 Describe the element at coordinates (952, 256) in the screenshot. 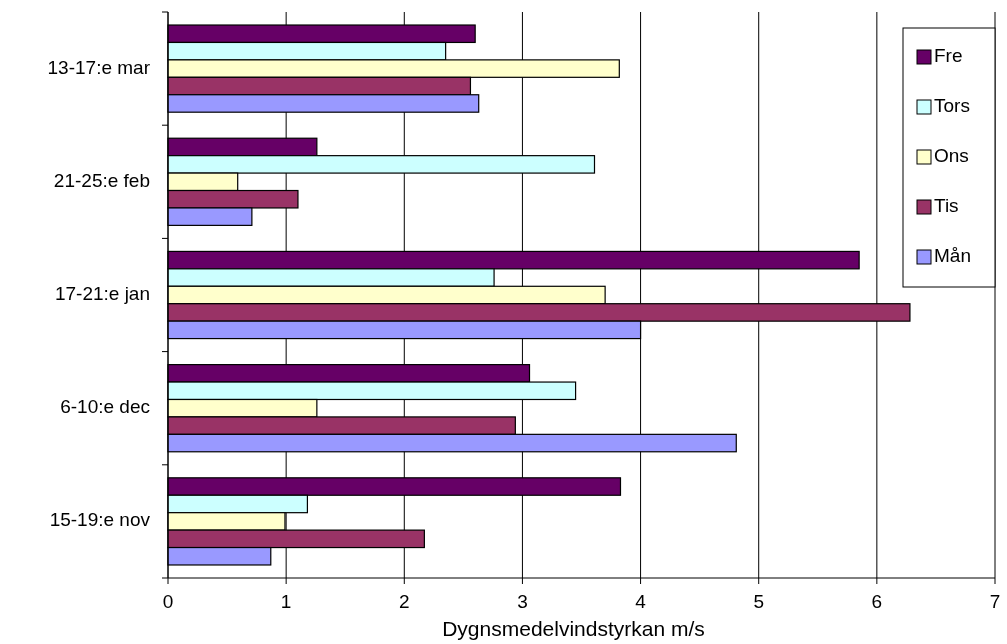

I see `legend-label: Mån` at that location.